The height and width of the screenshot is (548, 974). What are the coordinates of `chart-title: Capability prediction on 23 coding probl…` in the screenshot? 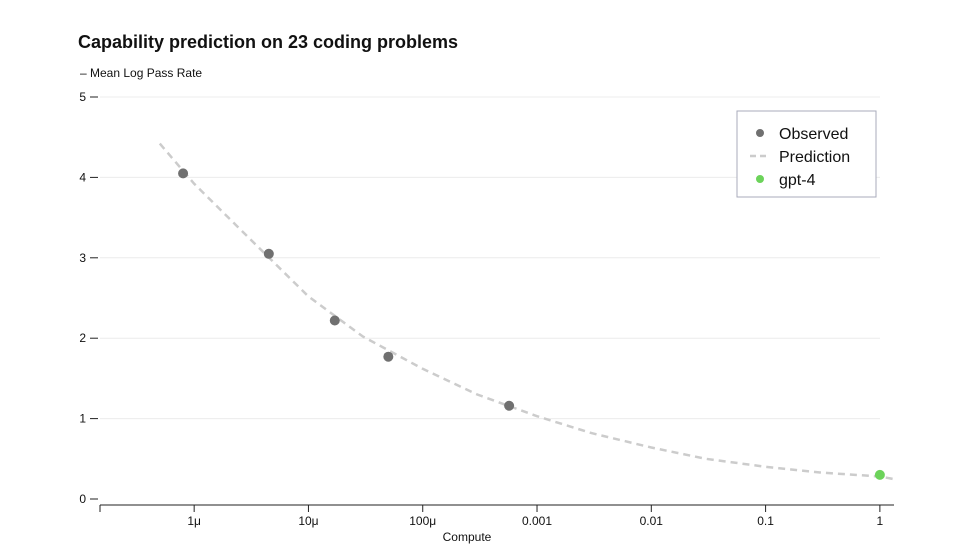 It's located at (268, 42).